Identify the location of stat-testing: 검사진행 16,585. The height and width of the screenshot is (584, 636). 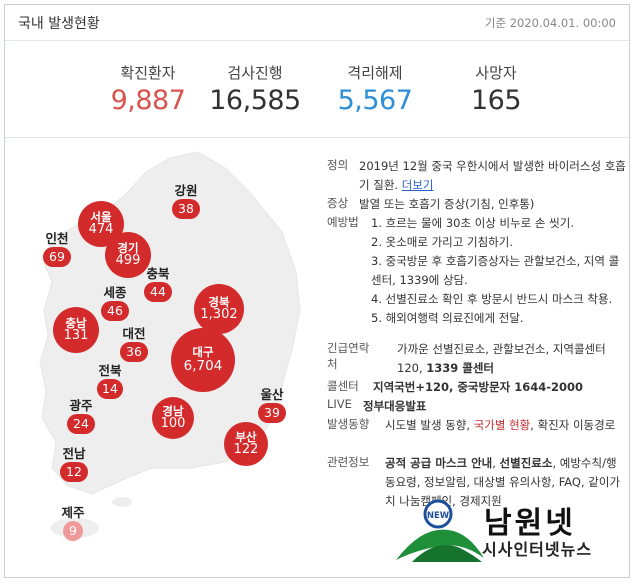
(255, 89).